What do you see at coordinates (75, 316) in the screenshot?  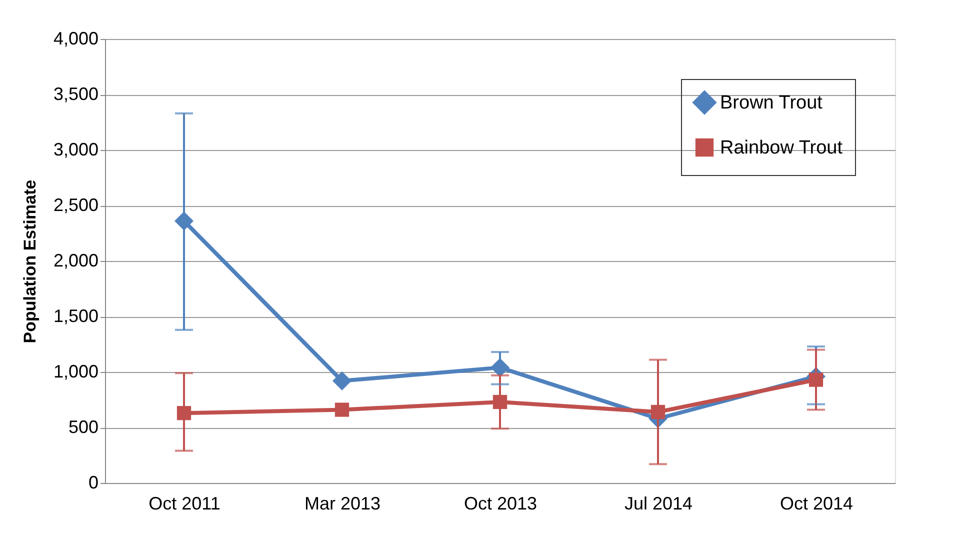 I see `y-tick-label: 1,500` at bounding box center [75, 316].